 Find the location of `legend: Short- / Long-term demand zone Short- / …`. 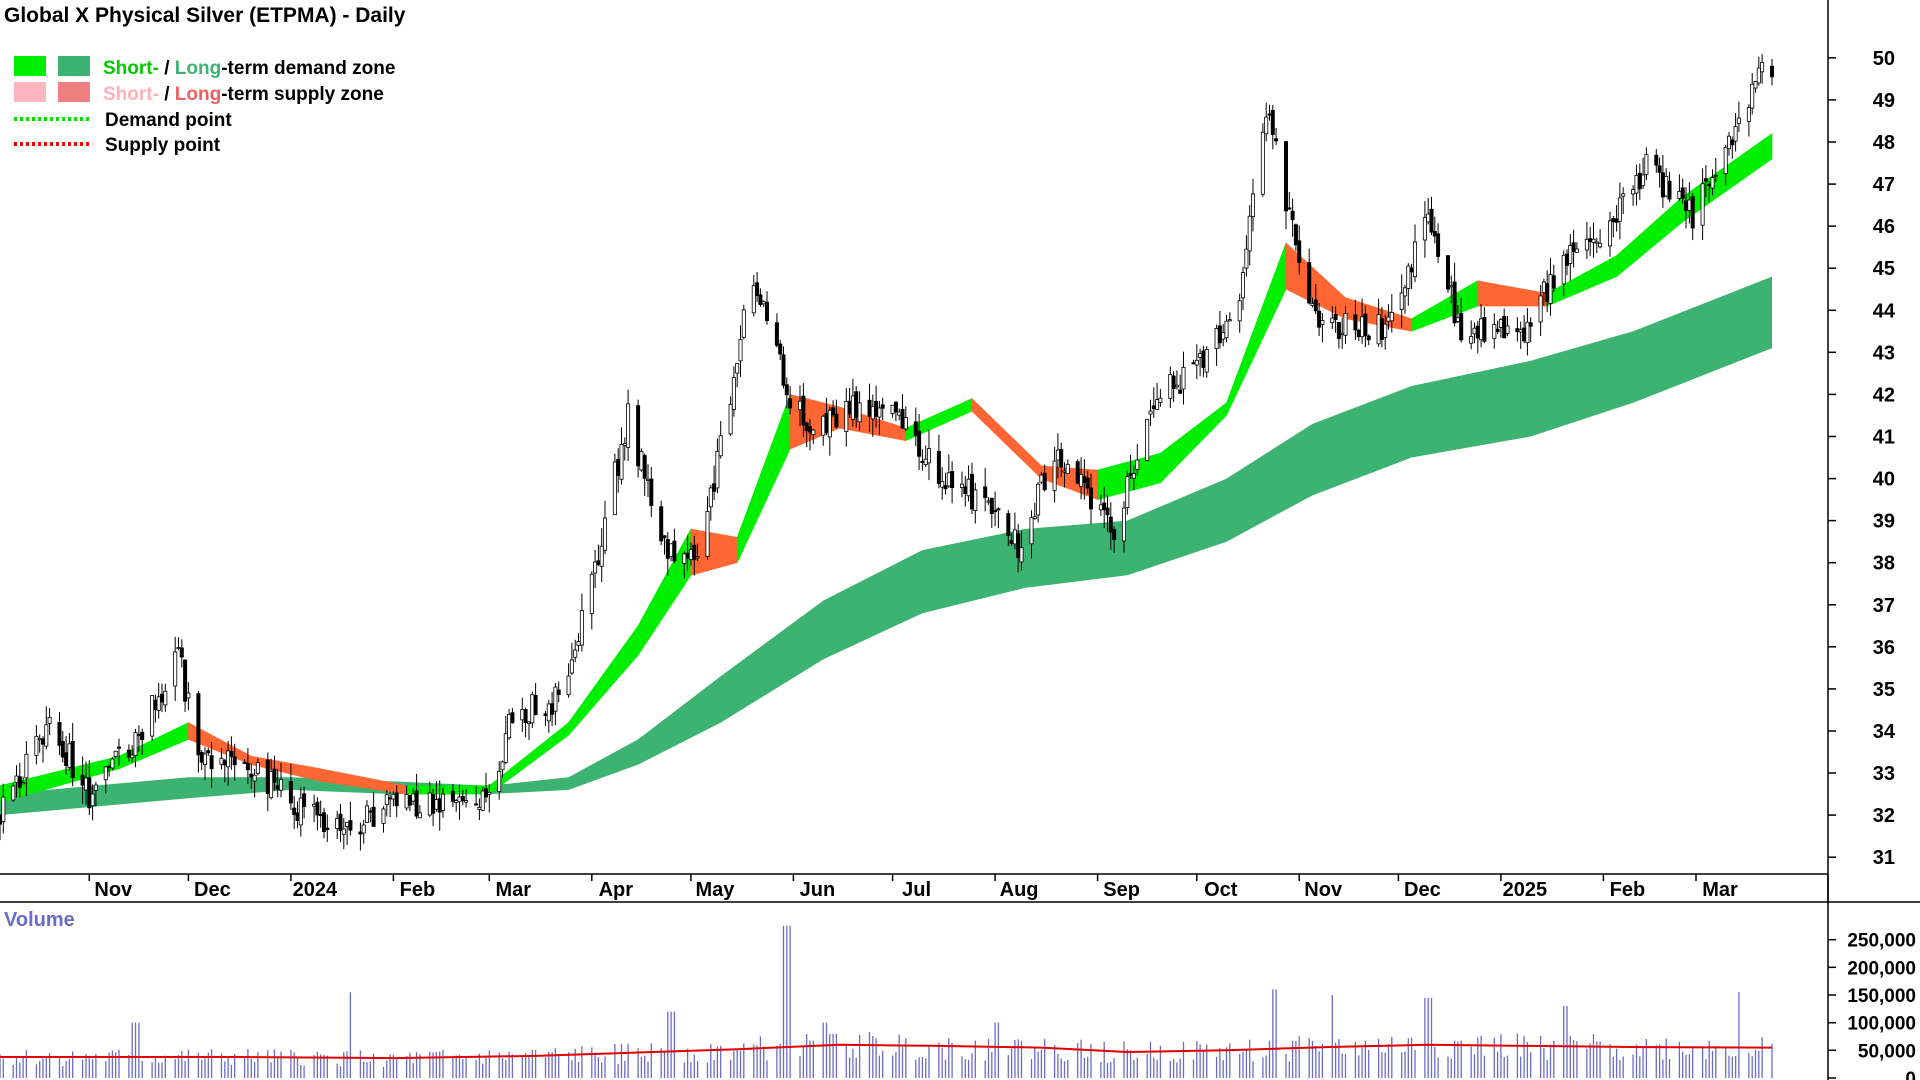

legend: Short- / Long-term demand zone Short- / … is located at coordinates (204, 106).